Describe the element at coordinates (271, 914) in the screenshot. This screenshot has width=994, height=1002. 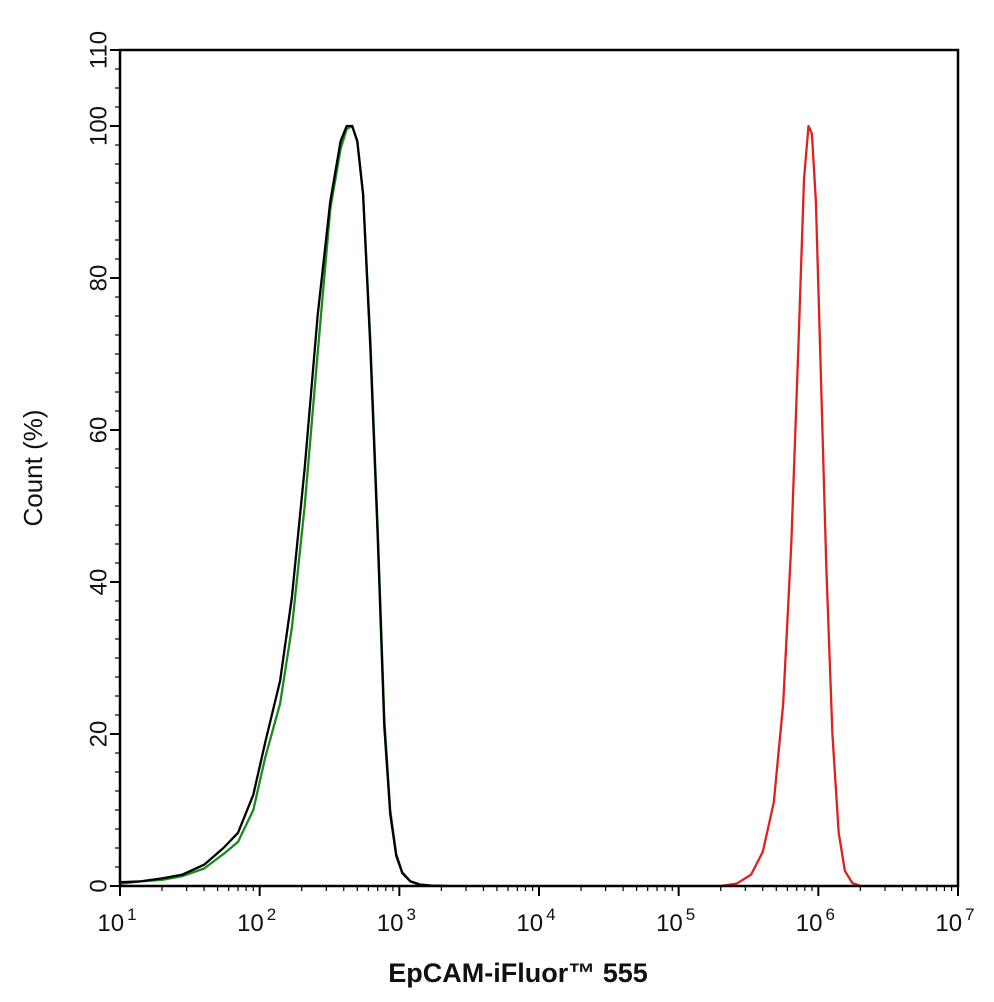
I see `x-tick-exponent: 2` at that location.